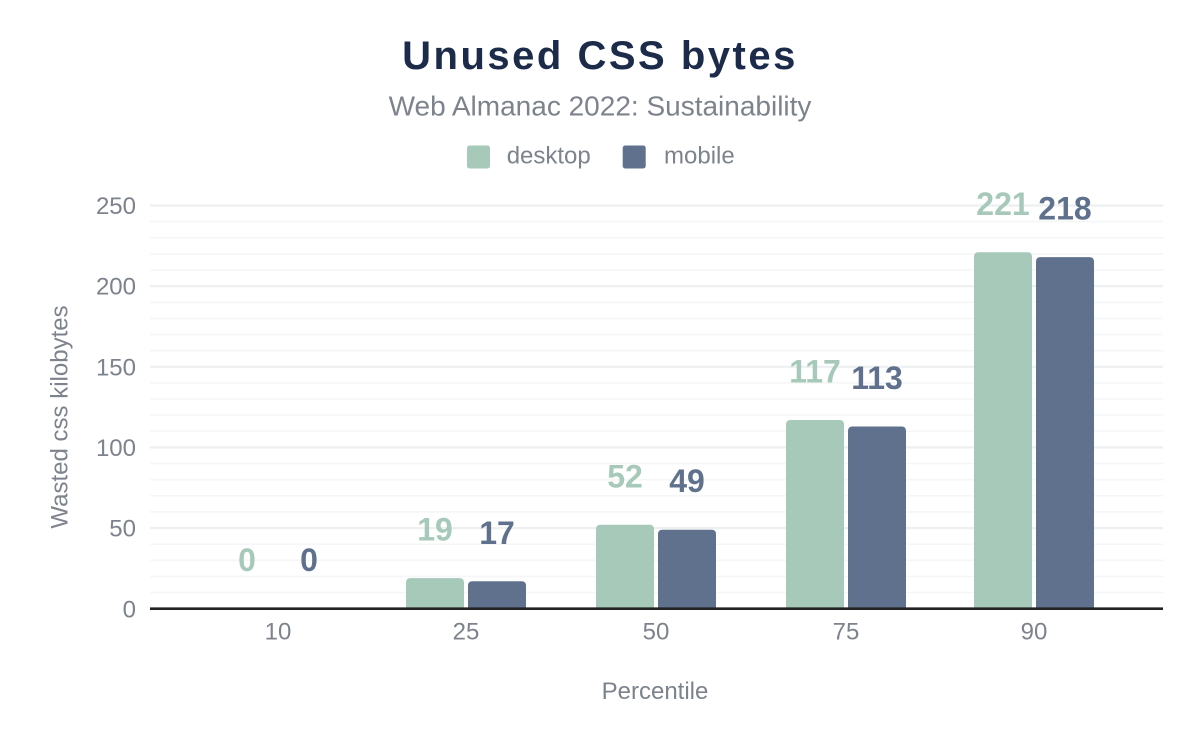 The height and width of the screenshot is (742, 1200). Describe the element at coordinates (497, 533) in the screenshot. I see `svg-text: 17` at that location.